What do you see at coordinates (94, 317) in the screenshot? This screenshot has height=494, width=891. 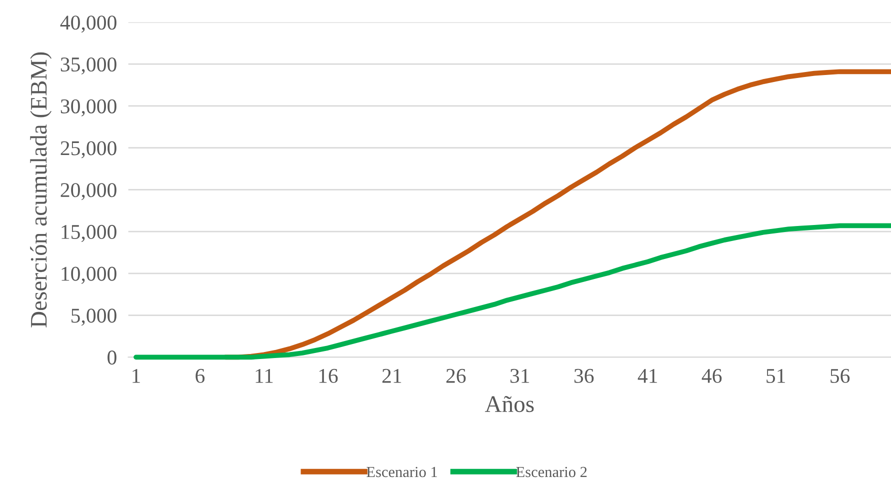 I see `y-tick-label: 5,000` at bounding box center [94, 317].